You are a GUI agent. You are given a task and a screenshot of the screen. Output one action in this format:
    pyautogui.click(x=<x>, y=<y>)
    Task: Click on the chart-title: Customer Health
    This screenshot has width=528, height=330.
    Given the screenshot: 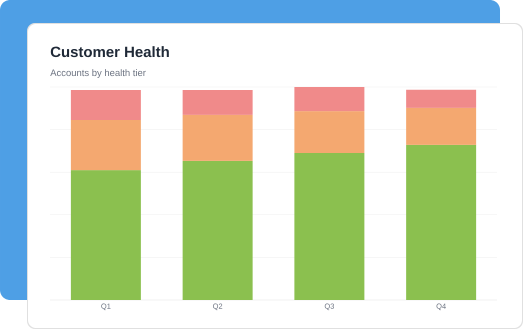 What is the action you would take?
    pyautogui.click(x=109, y=52)
    